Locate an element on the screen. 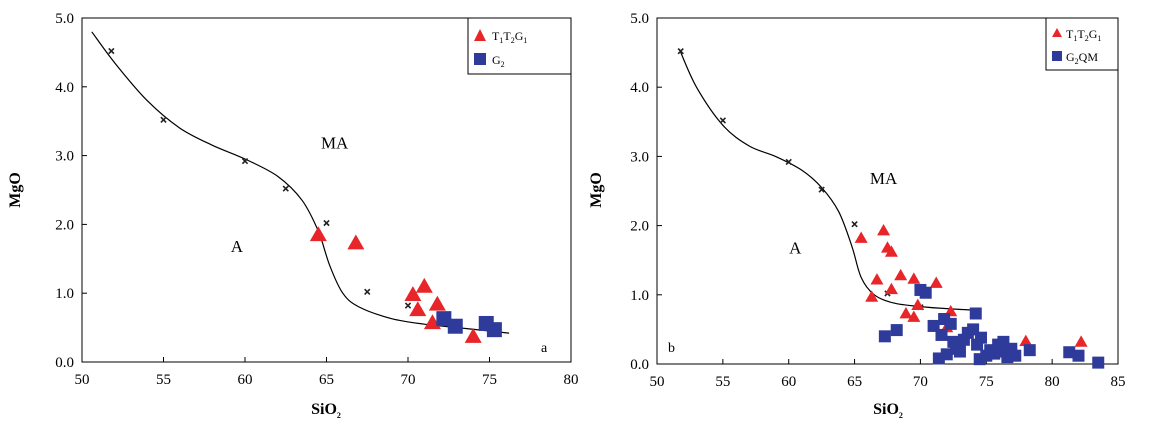 The width and height of the screenshot is (1152, 425). panel-b-legend-box is located at coordinates (1082, 44).